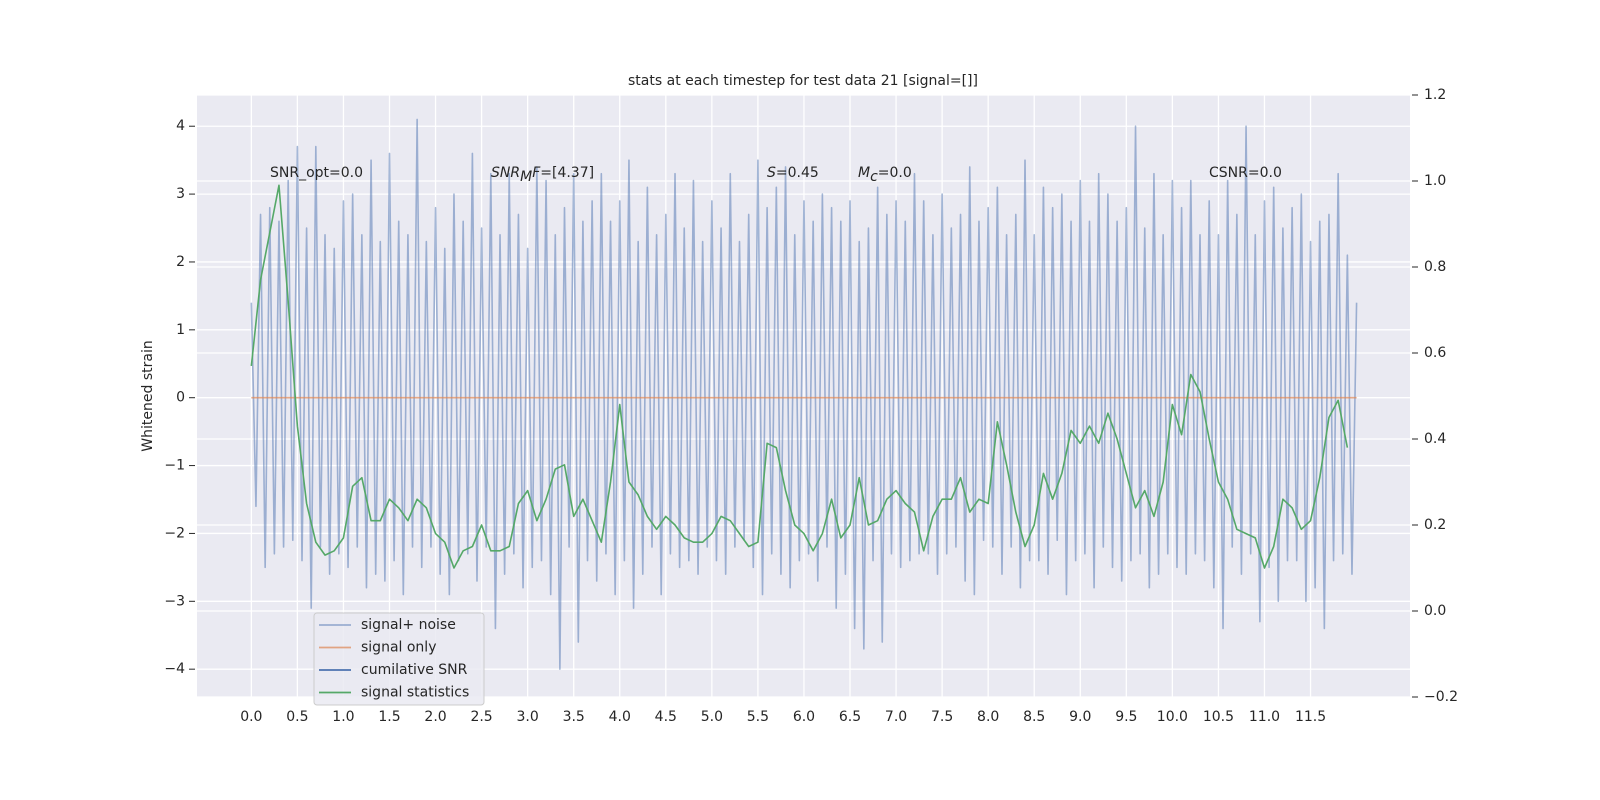  Describe the element at coordinates (1435, 439) in the screenshot. I see `y2-tick-label: 0.4` at that location.